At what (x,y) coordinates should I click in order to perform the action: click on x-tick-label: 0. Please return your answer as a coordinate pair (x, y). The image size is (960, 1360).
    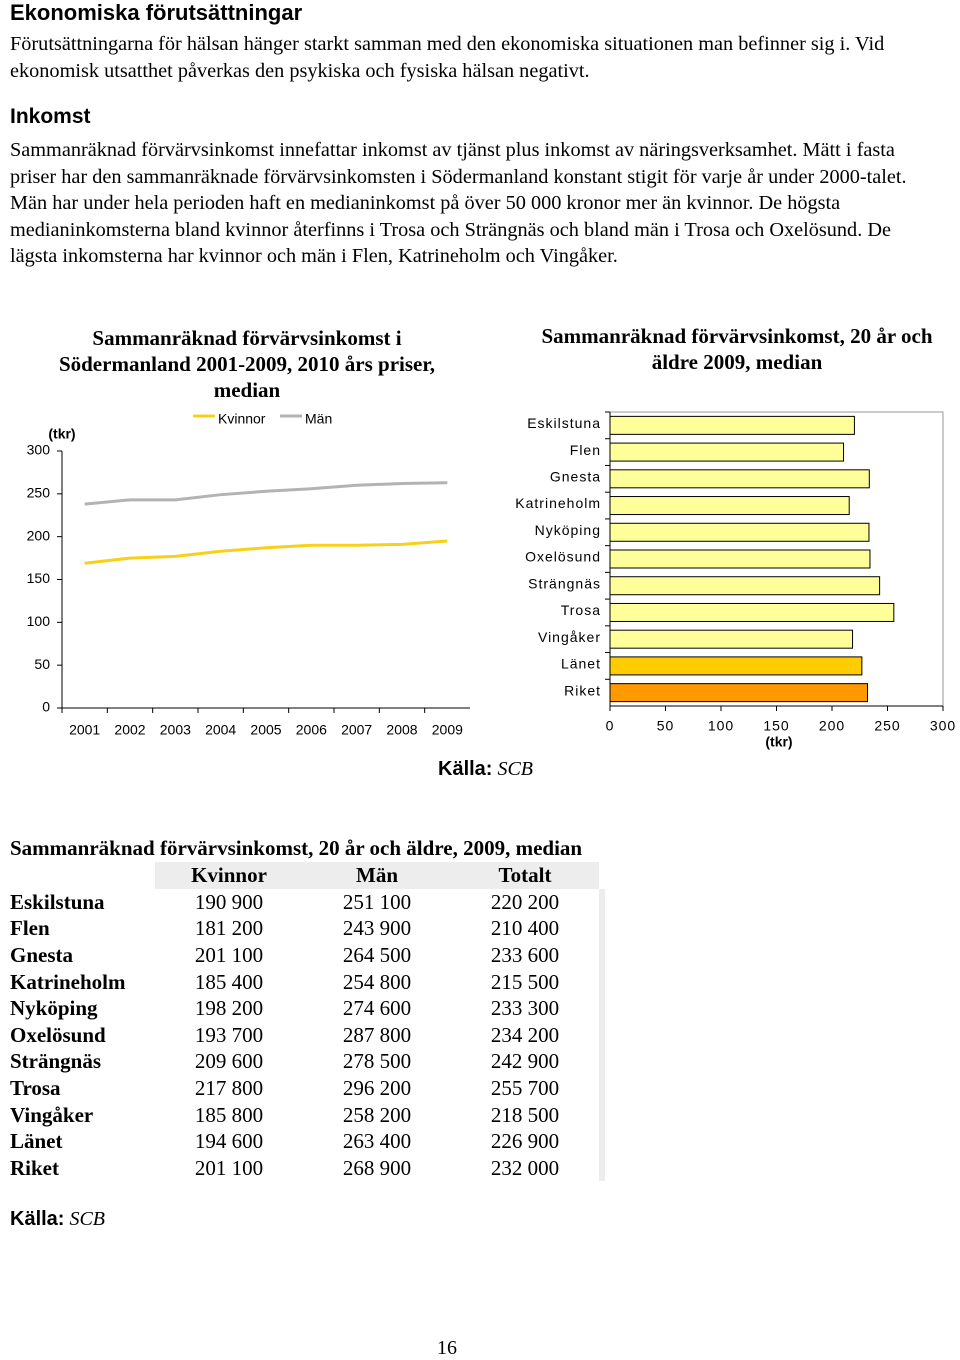
    Looking at the image, I should click on (610, 726).